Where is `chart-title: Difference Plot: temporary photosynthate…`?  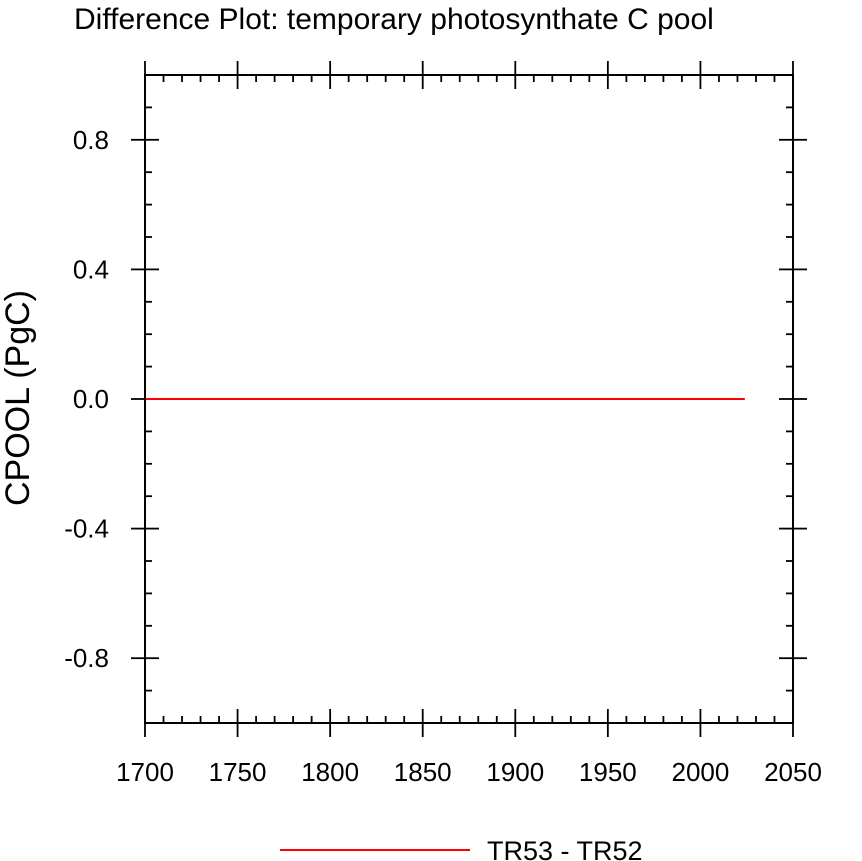 chart-title: Difference Plot: temporary photosynthate… is located at coordinates (394, 19).